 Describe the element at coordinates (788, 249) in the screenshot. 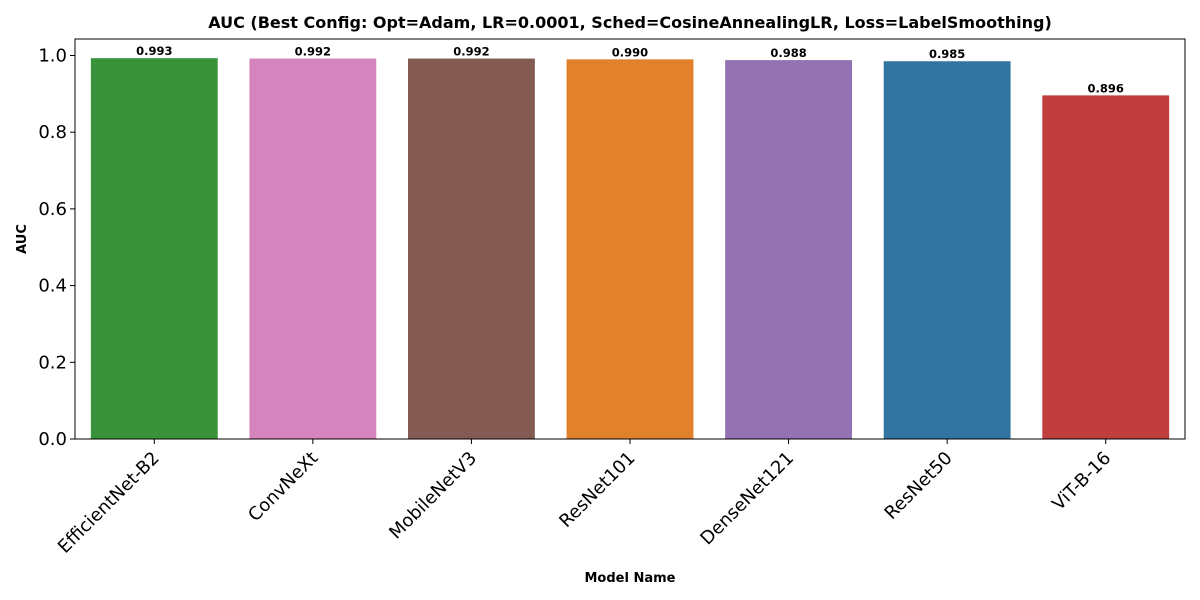

I see `bar-densenet121` at that location.